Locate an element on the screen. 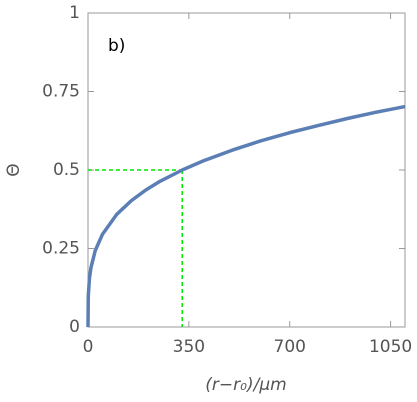 The image size is (417, 402). y-tick-label: 1 is located at coordinates (74, 13).